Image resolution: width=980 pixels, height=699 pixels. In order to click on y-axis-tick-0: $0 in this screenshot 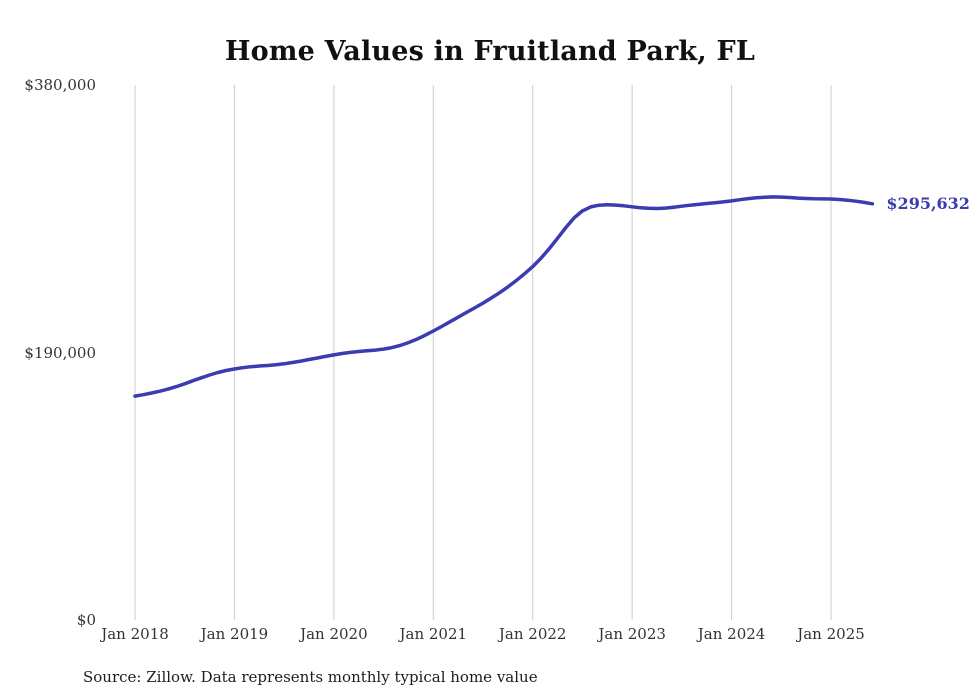, I will do `click(86, 620)`.